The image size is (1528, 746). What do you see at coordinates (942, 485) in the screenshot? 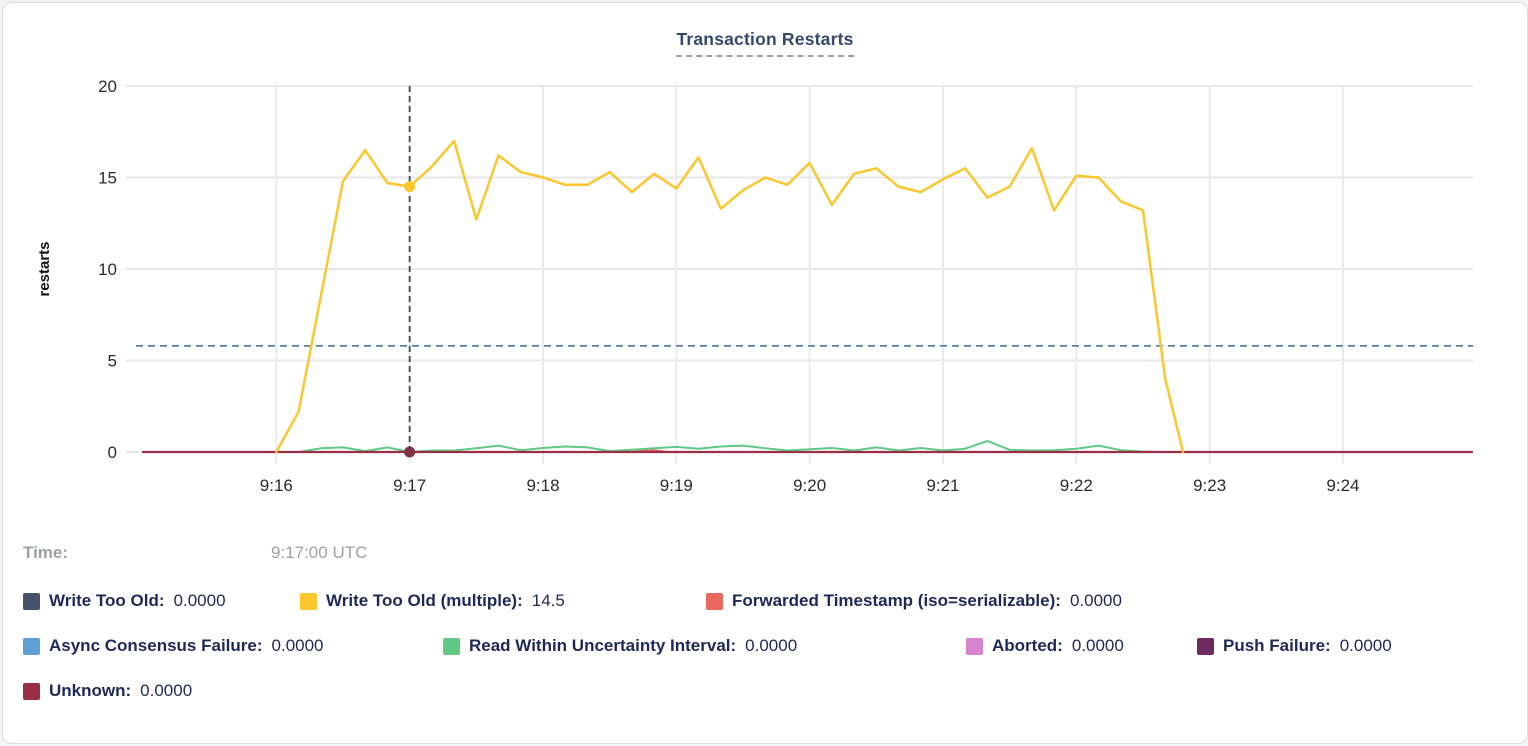
I see `x-tick-label: 9:21` at bounding box center [942, 485].